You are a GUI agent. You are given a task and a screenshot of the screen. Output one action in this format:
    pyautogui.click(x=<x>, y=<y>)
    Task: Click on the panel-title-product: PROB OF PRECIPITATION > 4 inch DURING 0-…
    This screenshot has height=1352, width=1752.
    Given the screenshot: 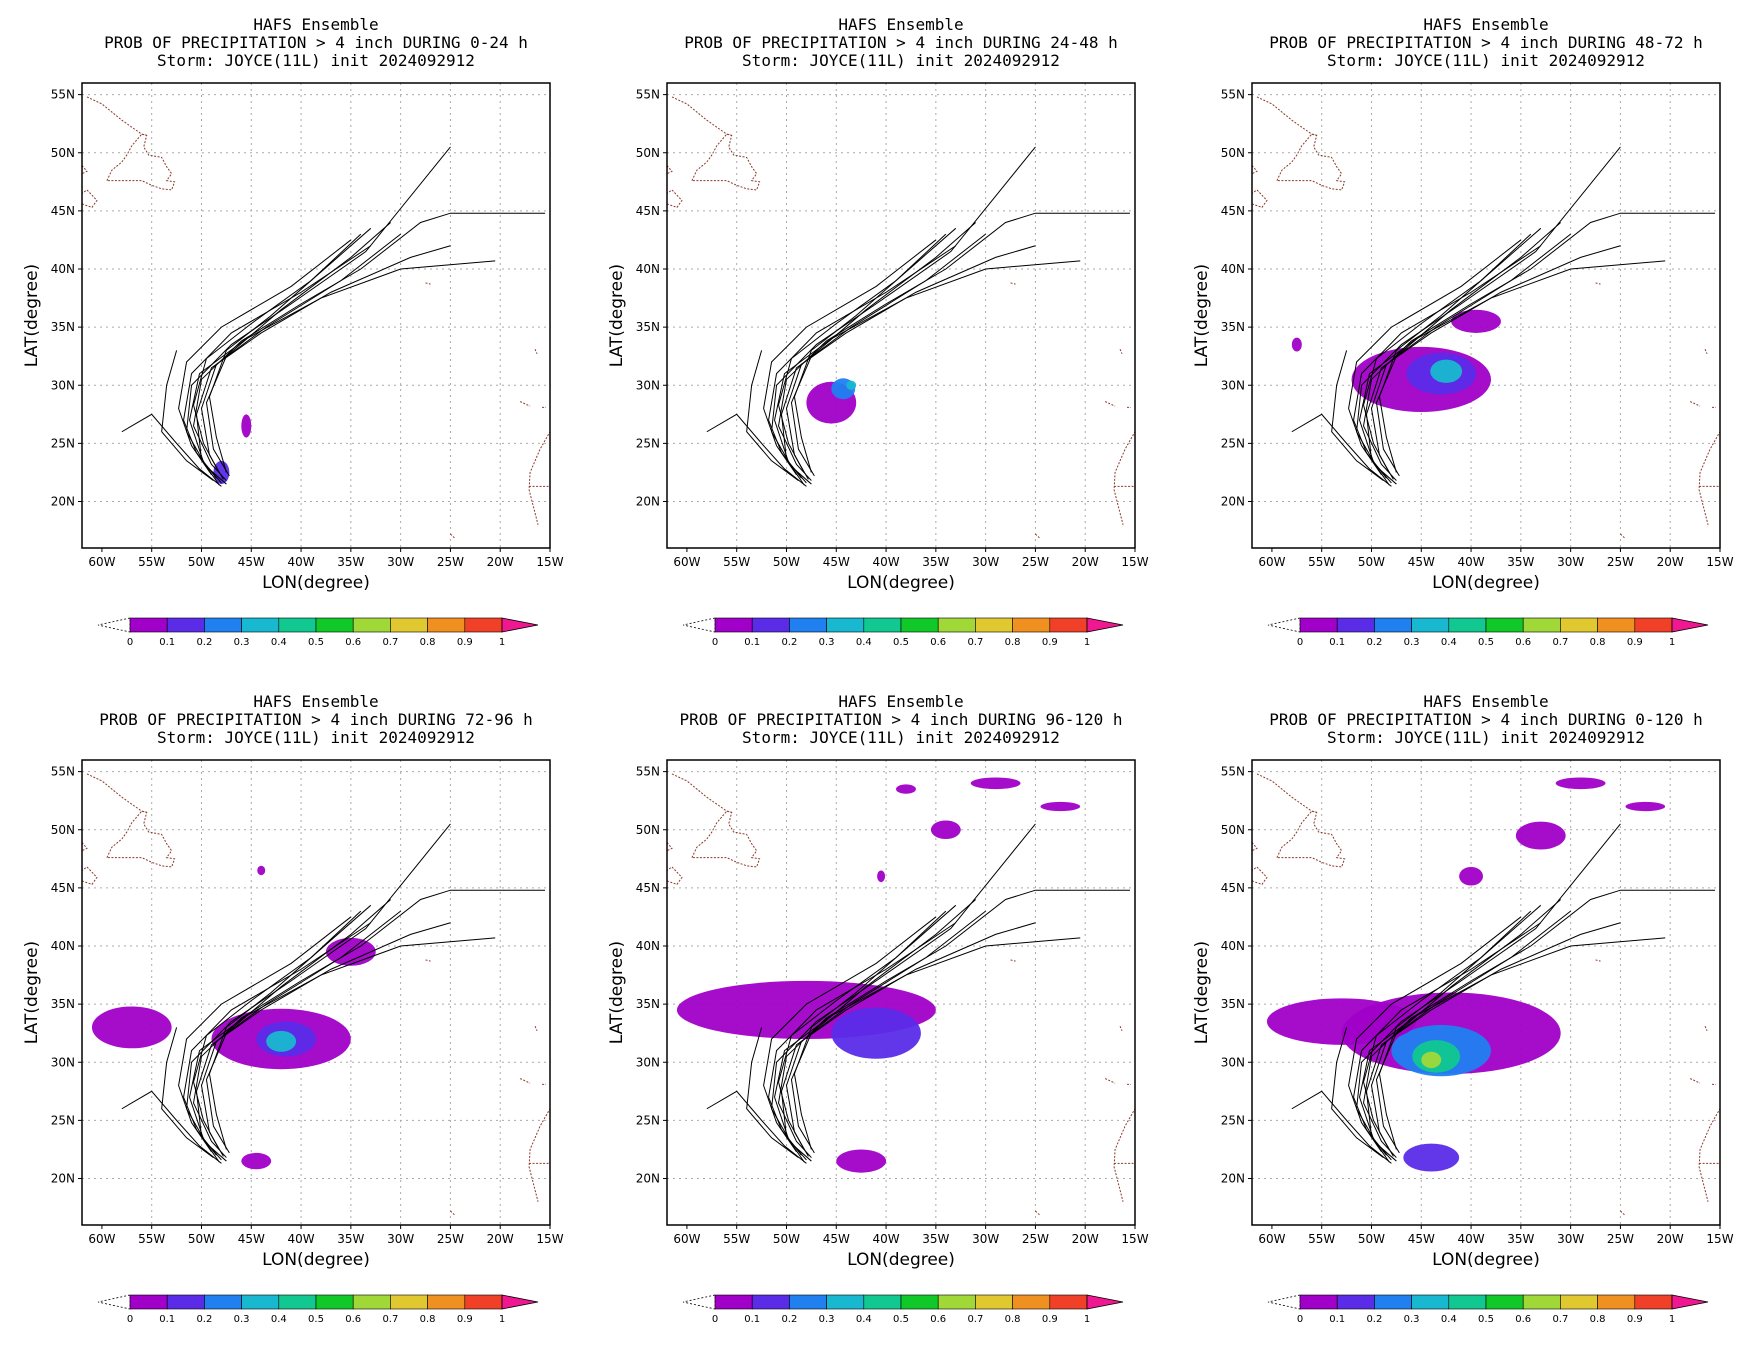 What is the action you would take?
    pyautogui.click(x=1485, y=719)
    